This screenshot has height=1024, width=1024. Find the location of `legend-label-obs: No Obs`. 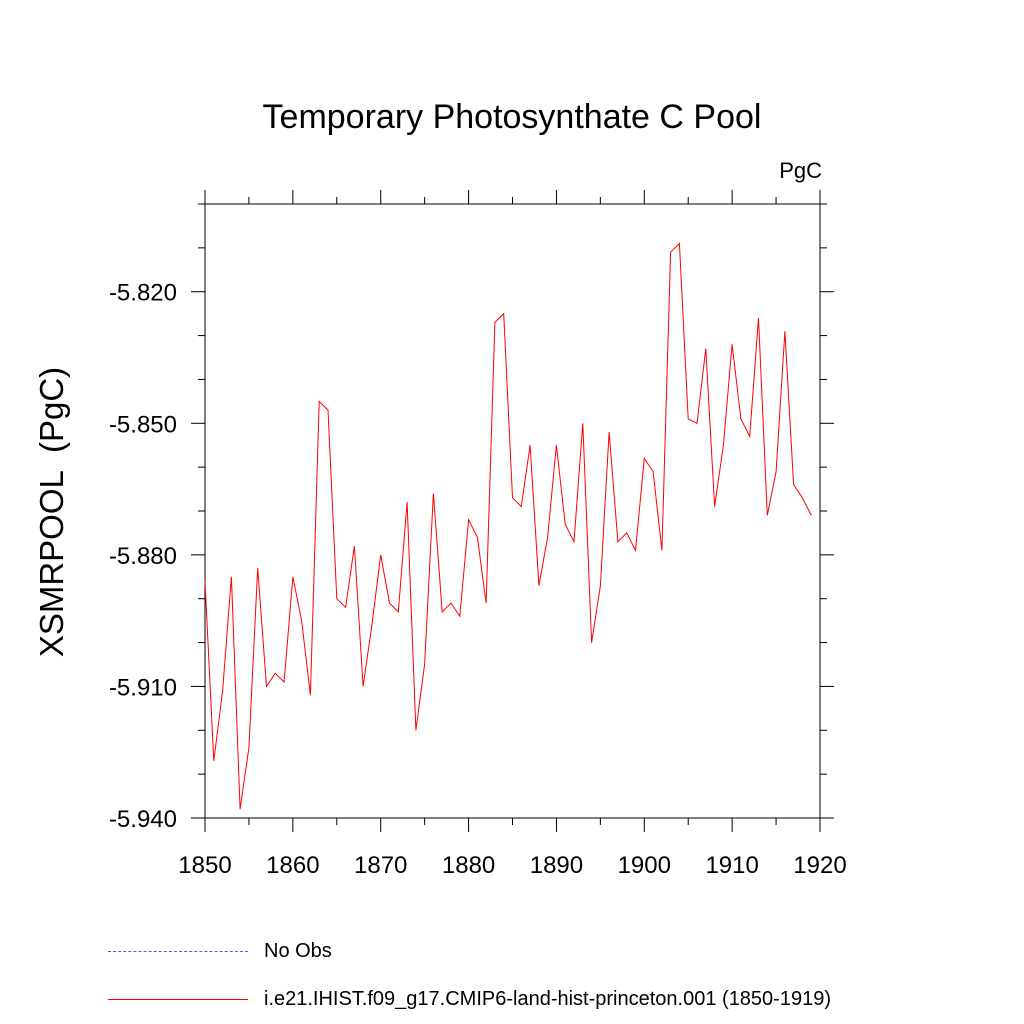

legend-label-obs: No Obs is located at coordinates (298, 951).